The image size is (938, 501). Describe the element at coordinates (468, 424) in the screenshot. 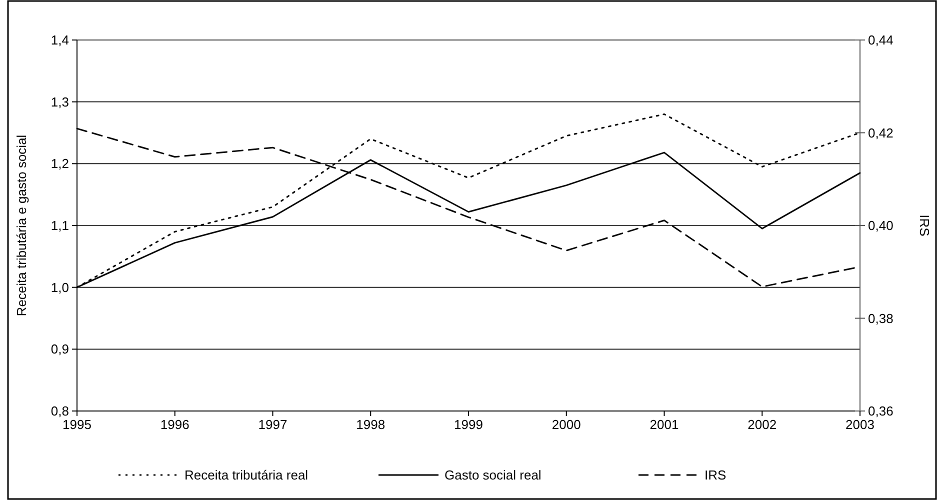

I see `x-tick-label: 1999` at that location.